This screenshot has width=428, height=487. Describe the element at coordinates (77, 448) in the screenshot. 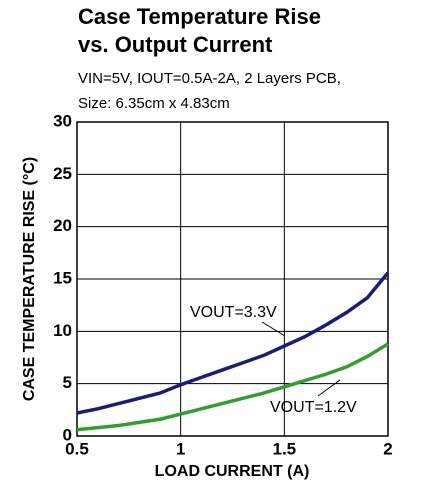

I see `x-tick-label: 0.5` at that location.